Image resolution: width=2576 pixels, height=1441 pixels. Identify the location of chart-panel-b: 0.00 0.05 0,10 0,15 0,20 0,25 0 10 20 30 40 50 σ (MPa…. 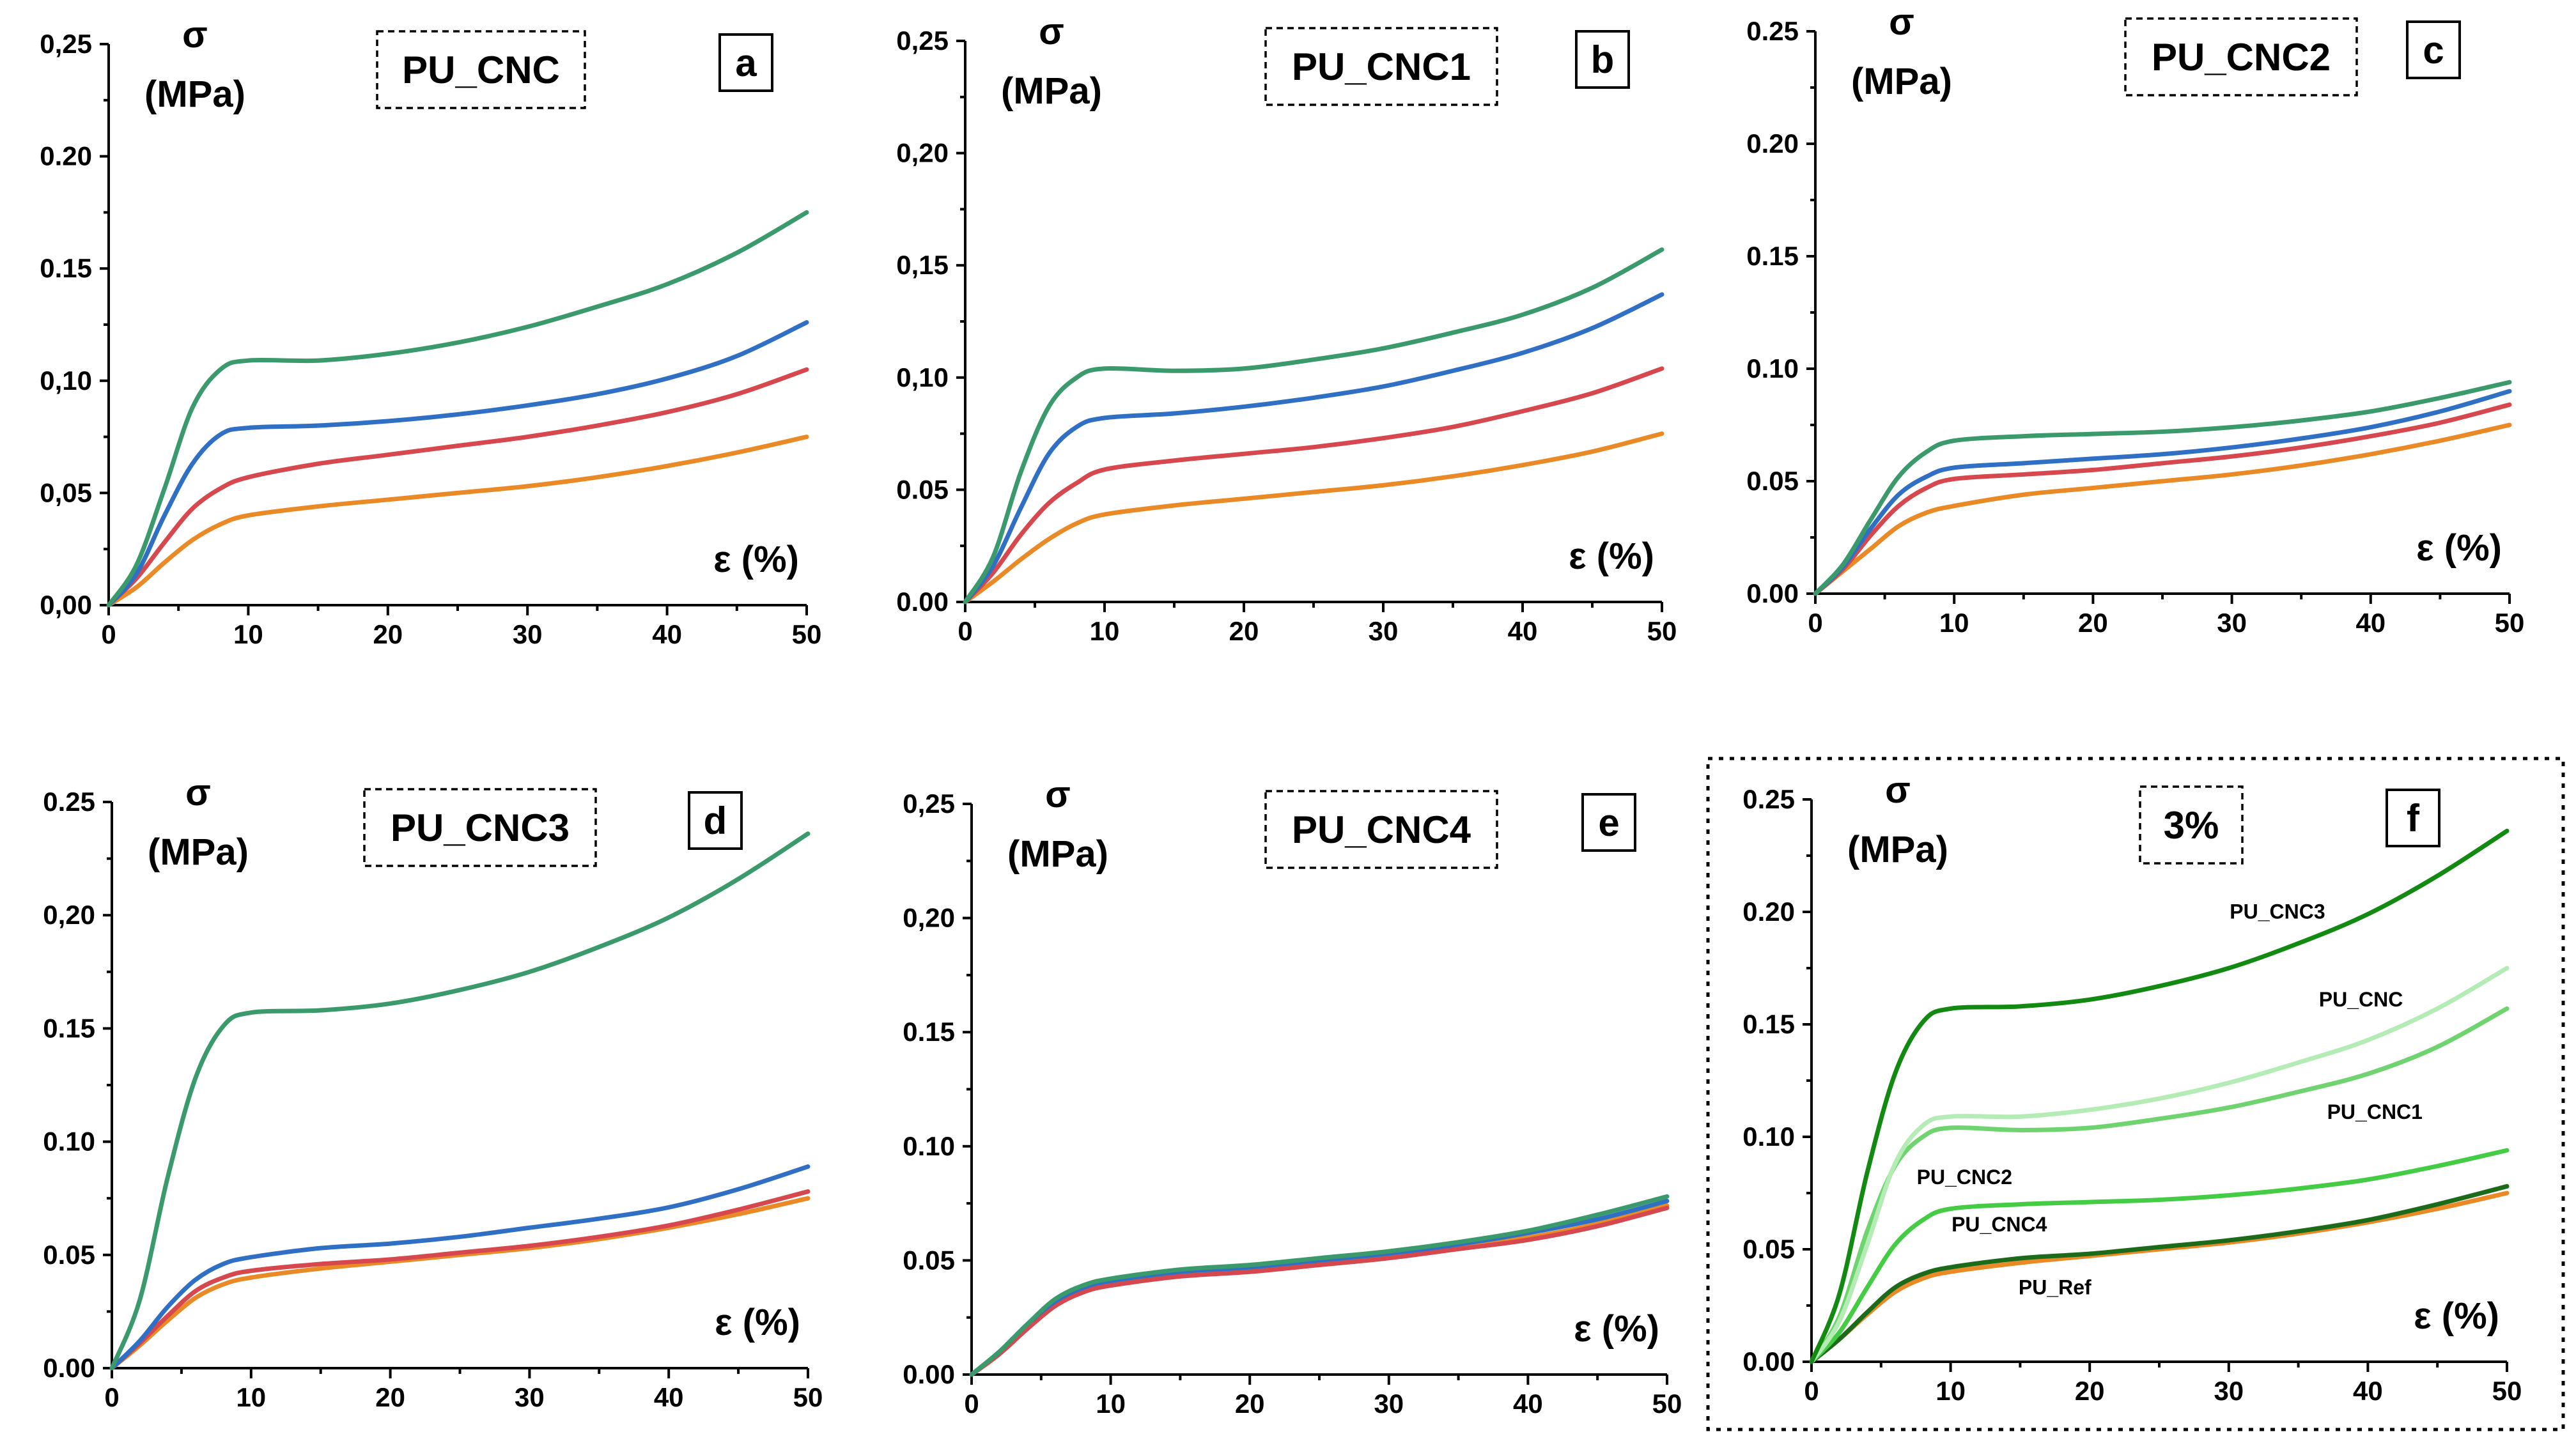
(1286, 329).